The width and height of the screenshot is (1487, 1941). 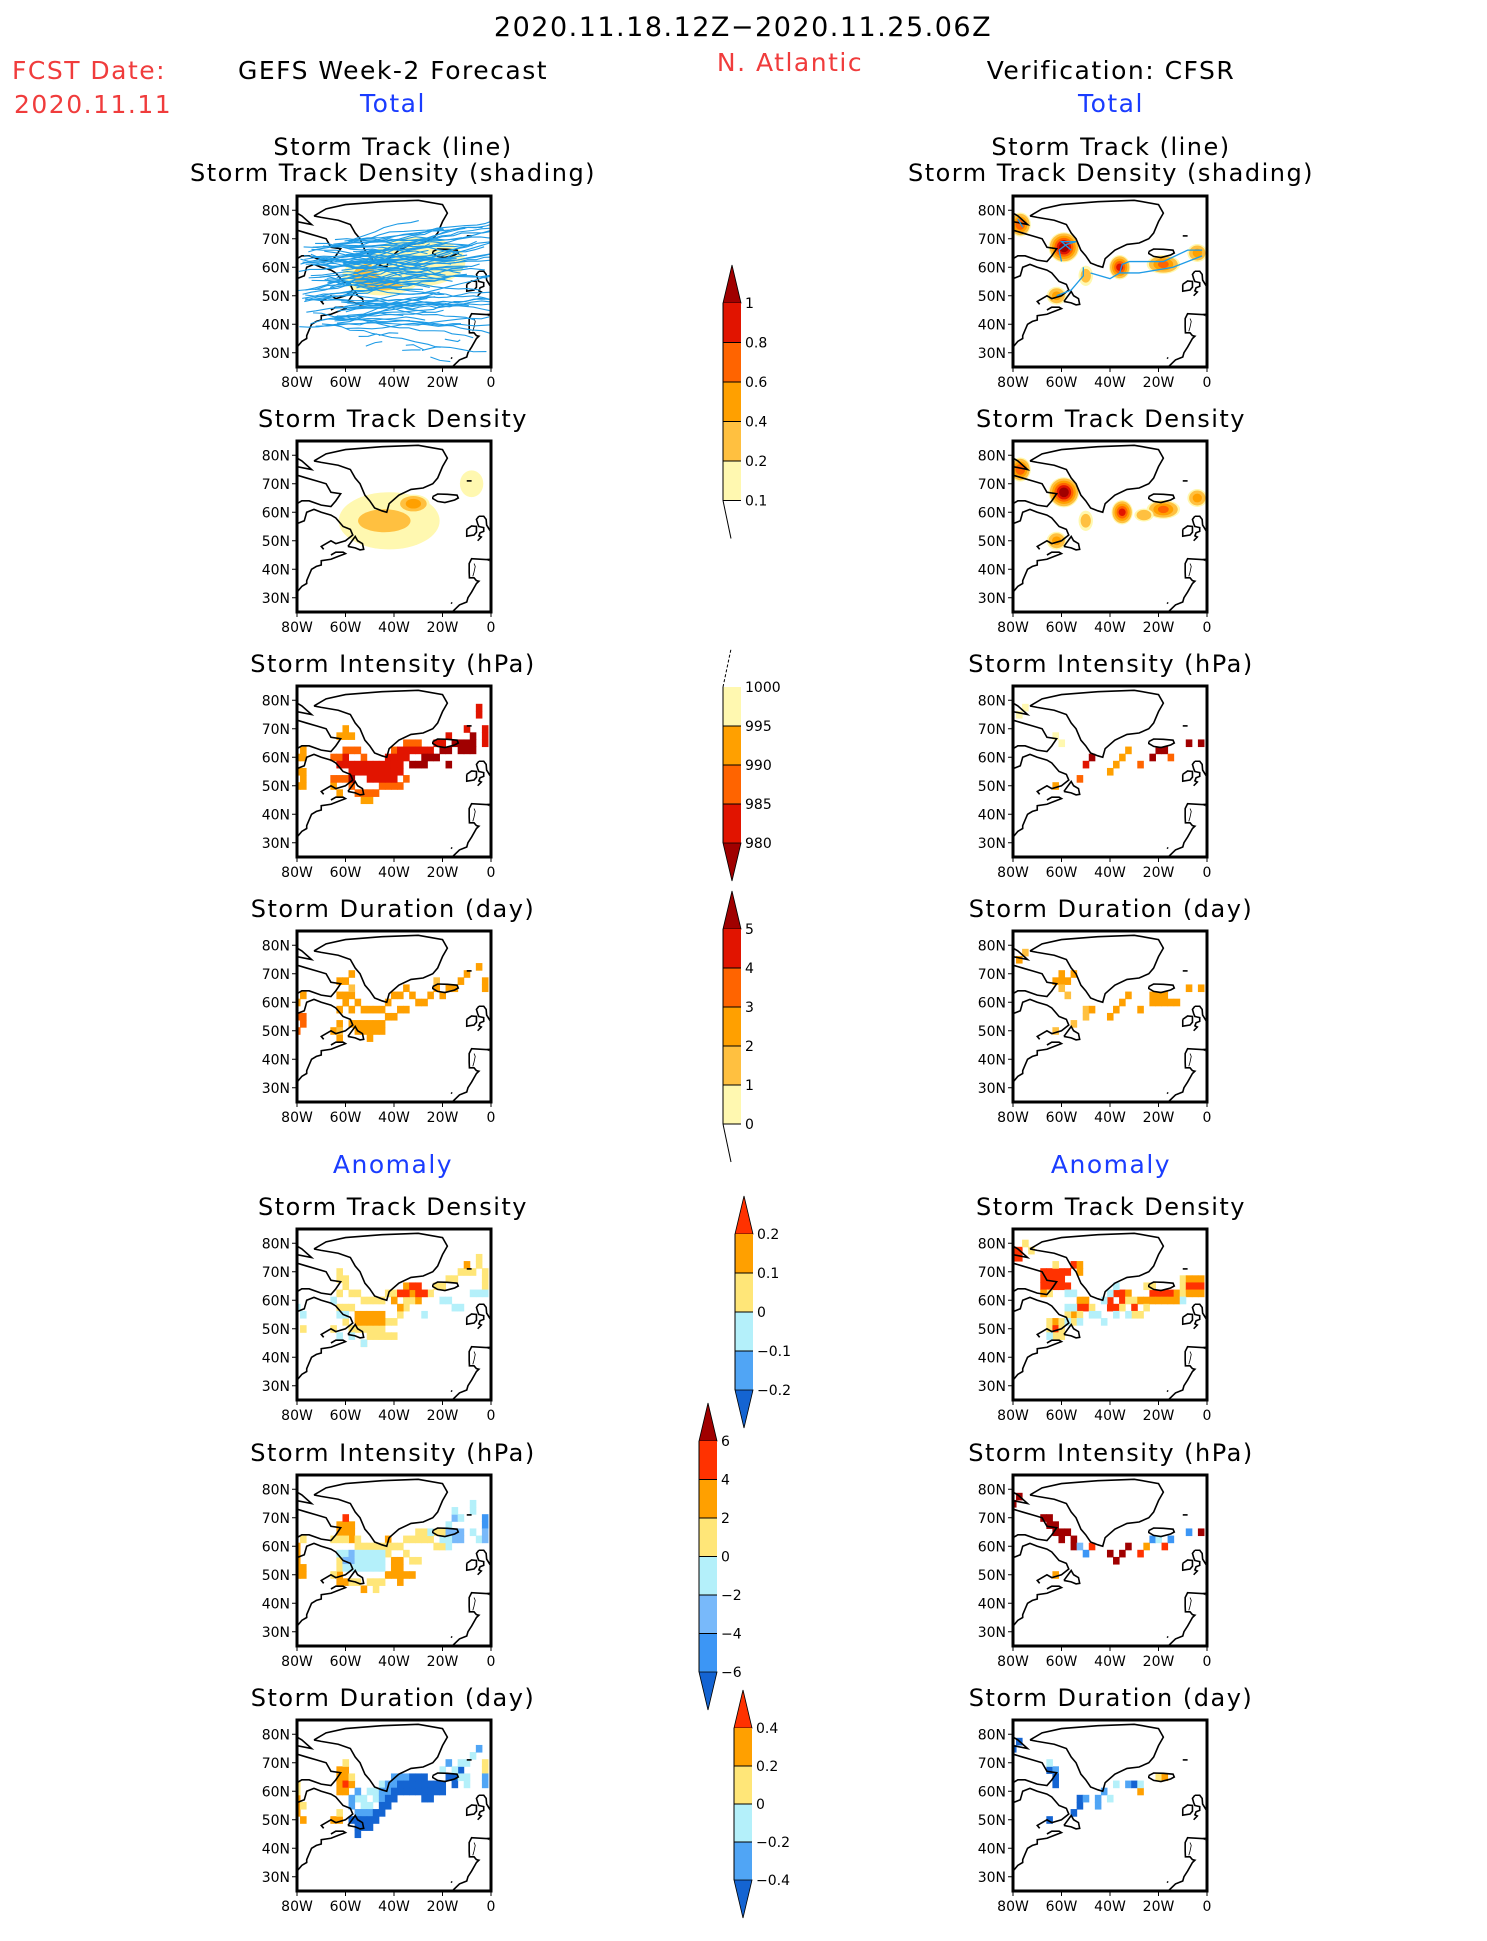 What do you see at coordinates (276, 1764) in the screenshot?
I see `lat-tick-label: 70N` at bounding box center [276, 1764].